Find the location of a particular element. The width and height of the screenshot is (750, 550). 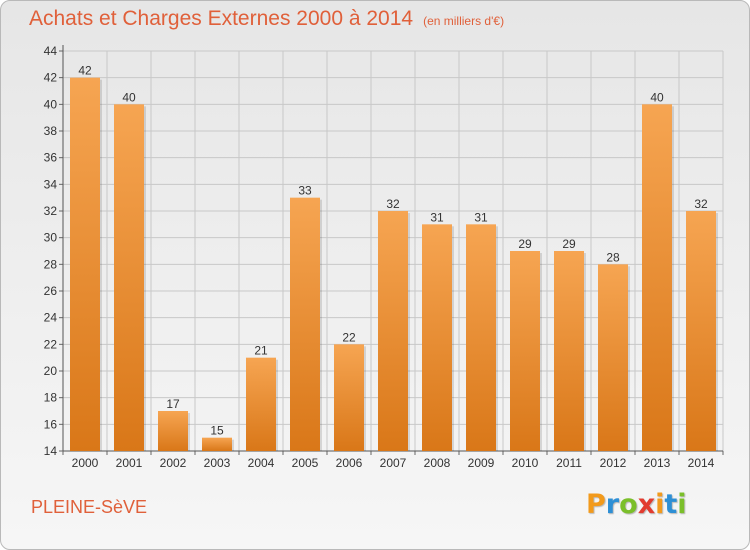

logo-letter: P is located at coordinates (596, 504).